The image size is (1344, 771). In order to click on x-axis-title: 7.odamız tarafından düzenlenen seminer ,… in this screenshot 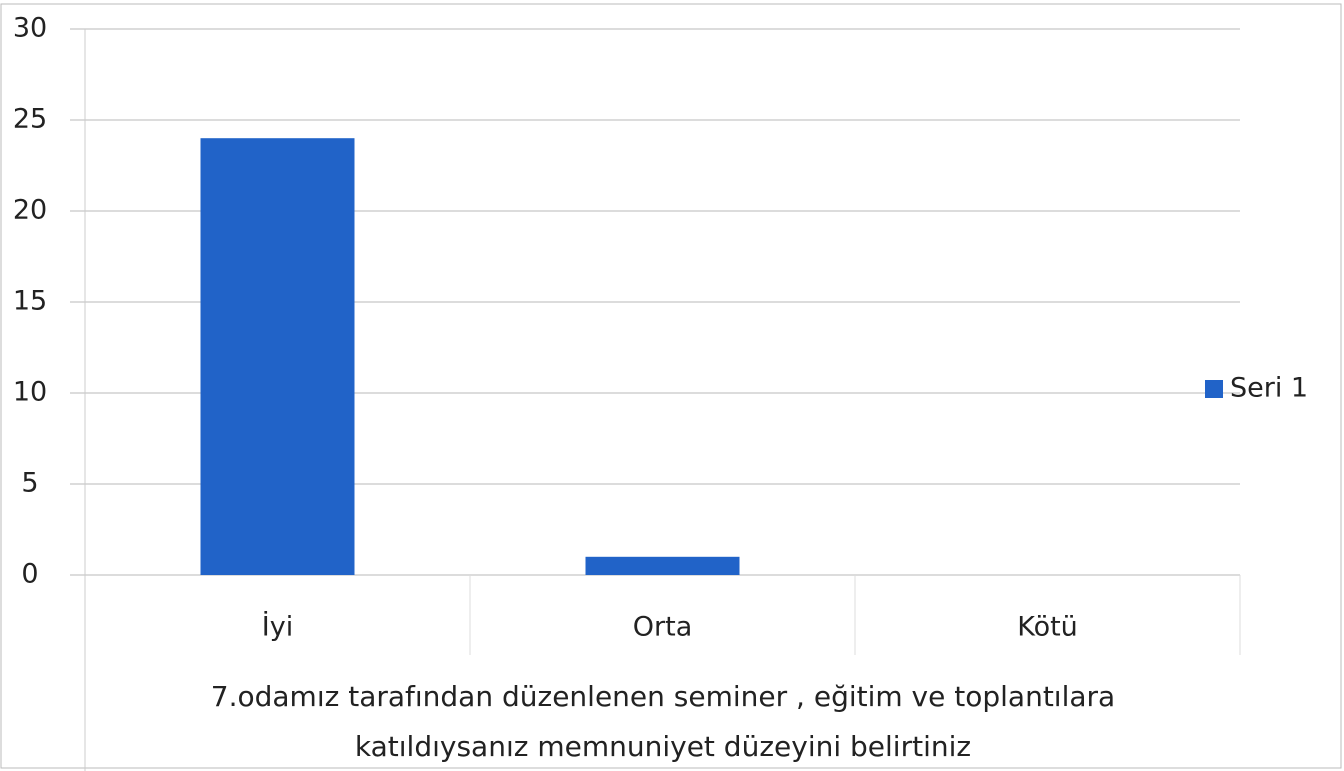, I will do `click(663, 721)`.